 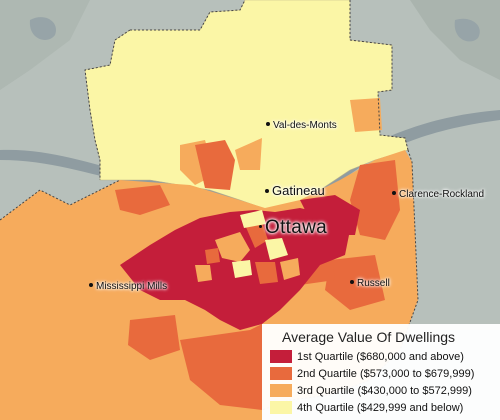 I want to click on legend-item: 1st Quartile ($680,000 and above), so click(x=382, y=356).